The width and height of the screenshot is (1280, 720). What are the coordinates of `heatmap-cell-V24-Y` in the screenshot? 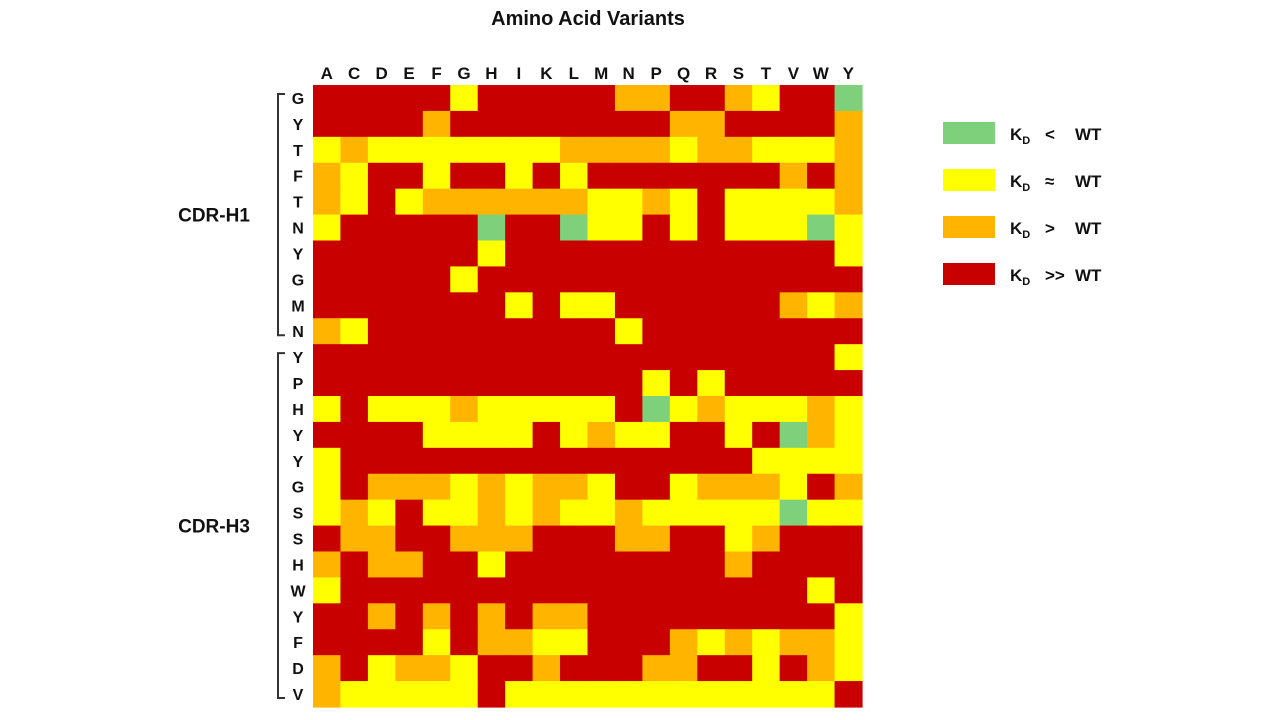 It's located at (848, 694).